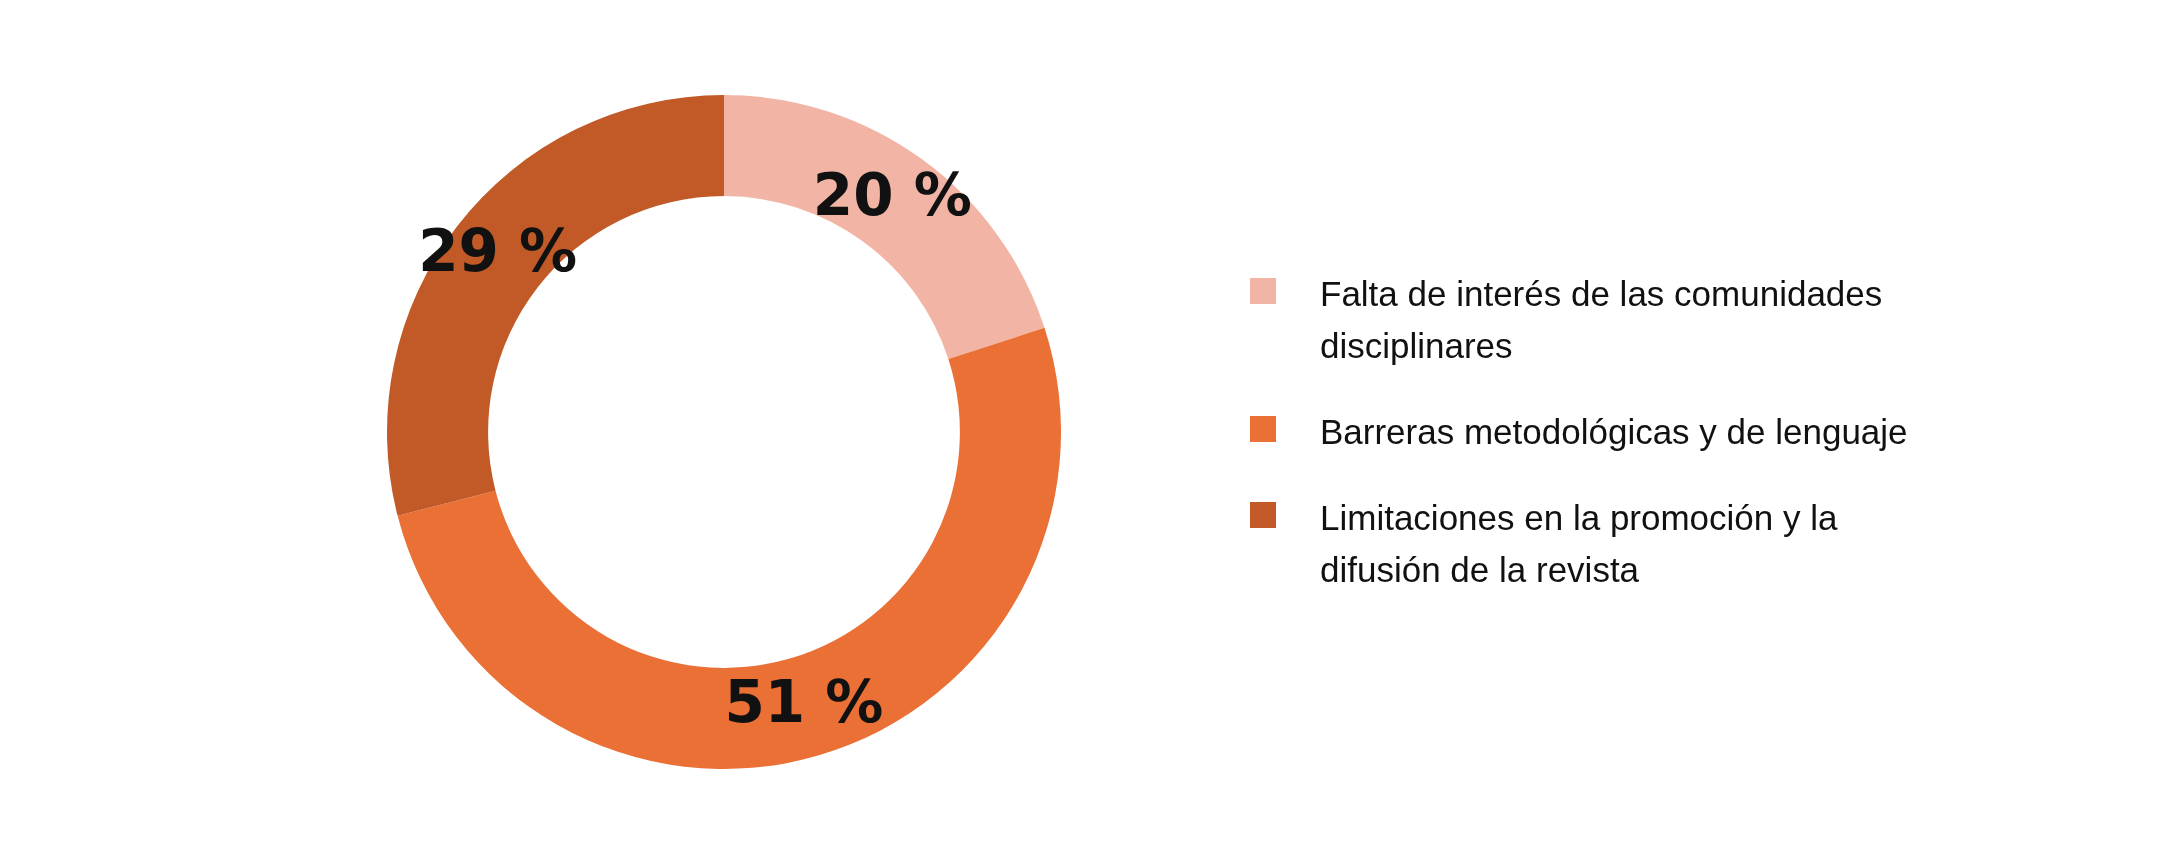  Describe the element at coordinates (1614, 432) in the screenshot. I see `legend-label: Barreras metodológicas y de lenguaje` at that location.